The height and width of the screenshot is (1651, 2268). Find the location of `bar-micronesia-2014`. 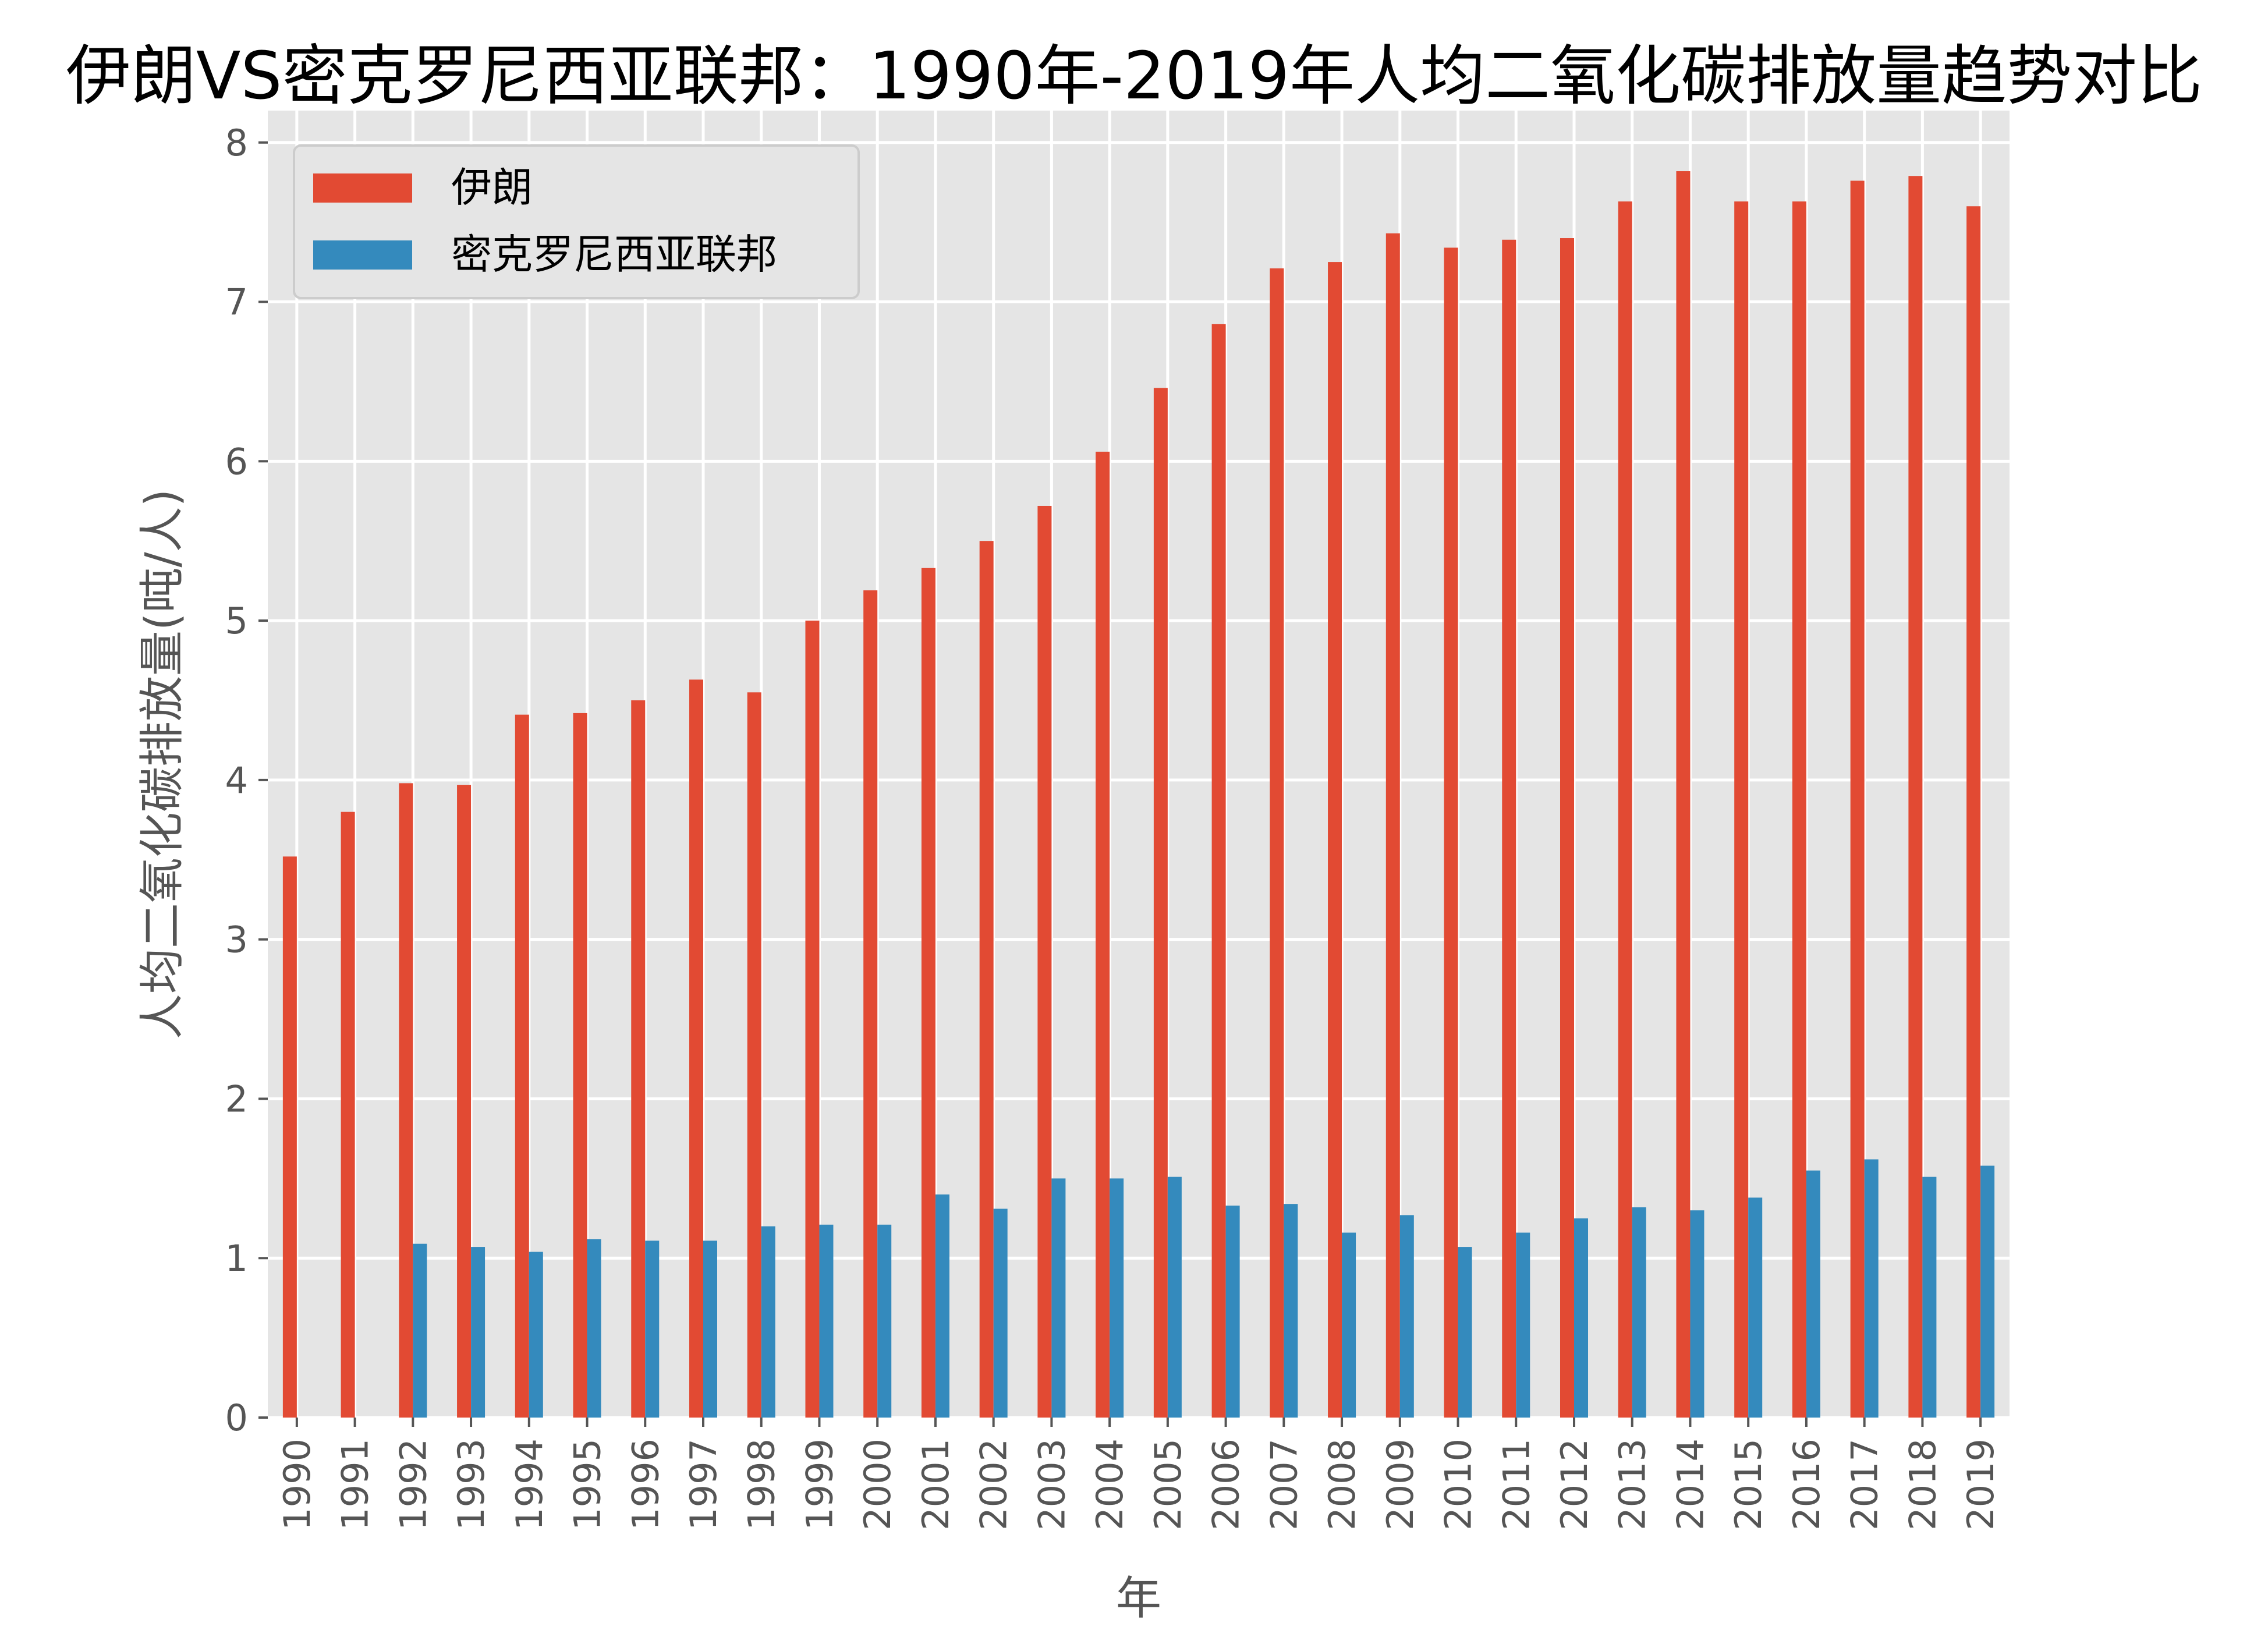

bar-micronesia-2014 is located at coordinates (1697, 1314).